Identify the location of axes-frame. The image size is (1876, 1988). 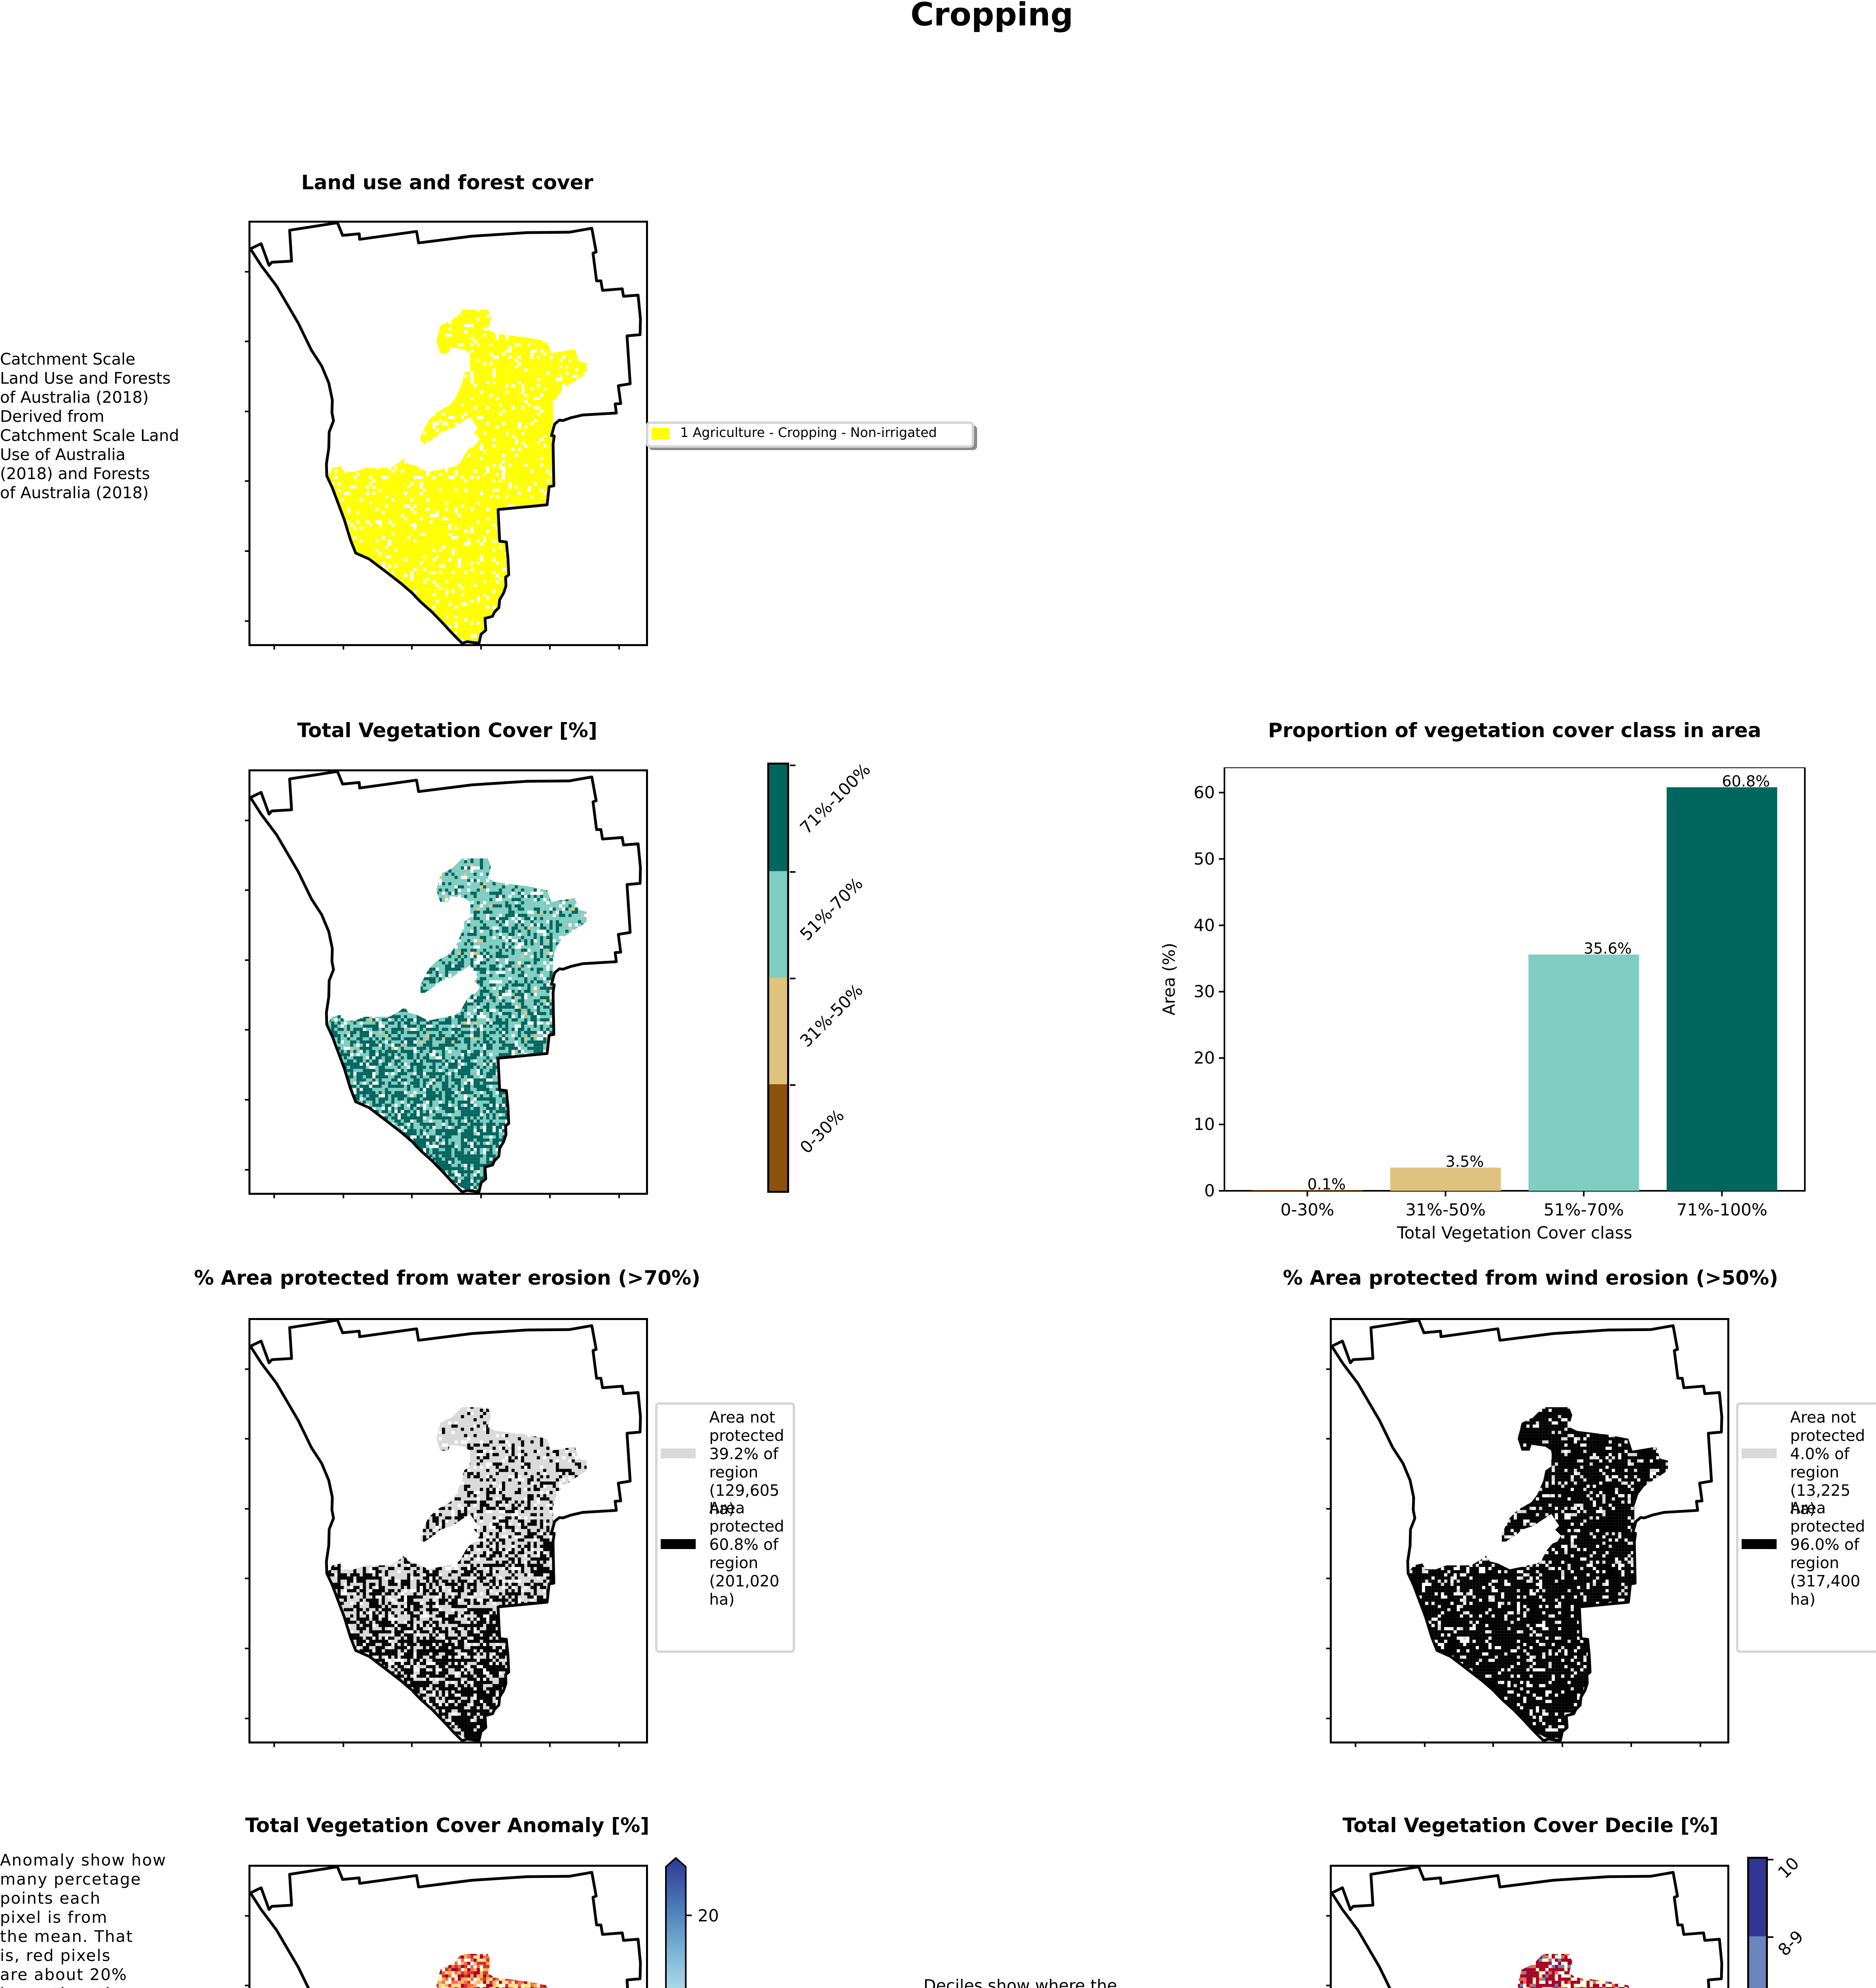
(1515, 979).